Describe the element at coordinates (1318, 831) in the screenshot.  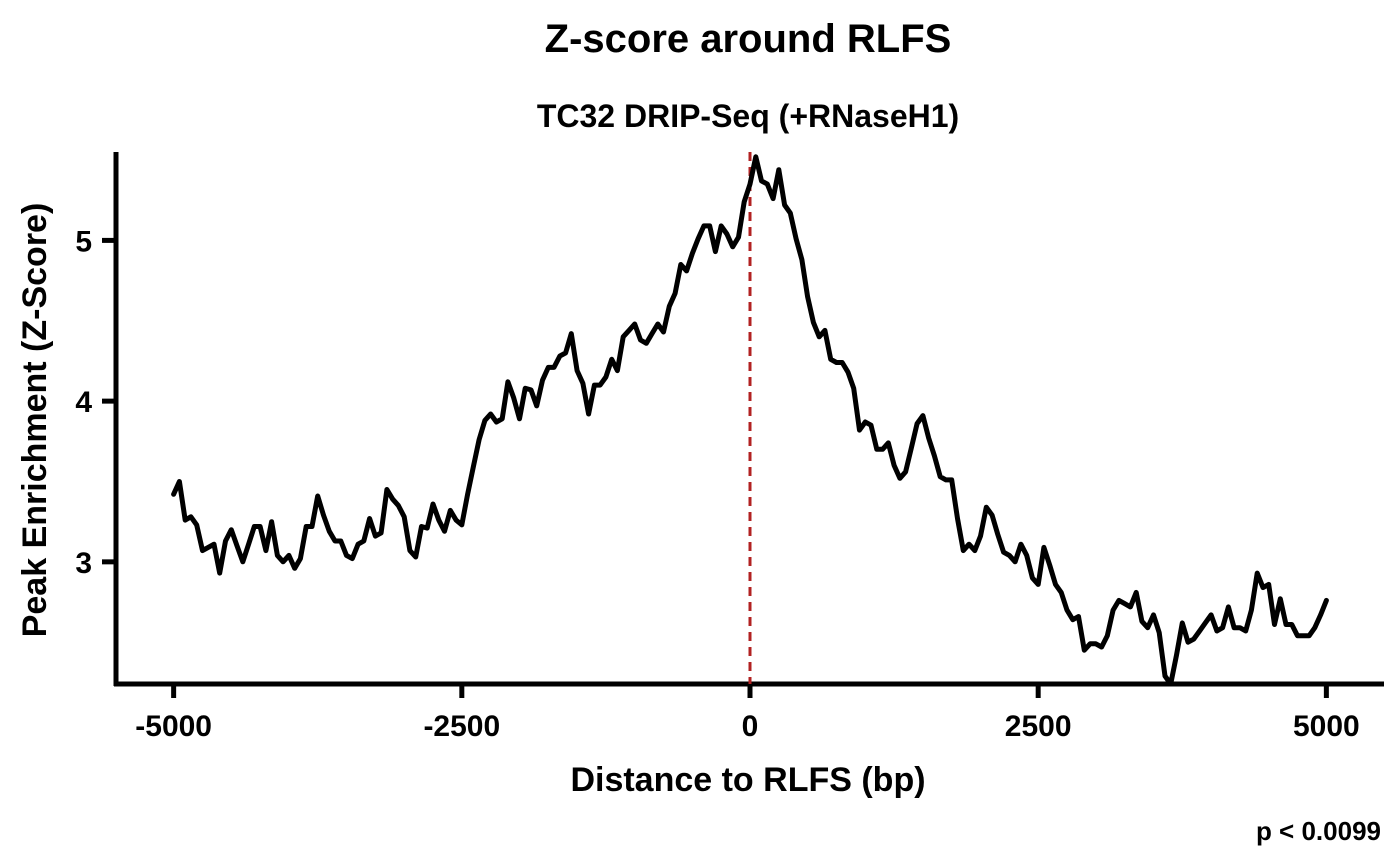
I see `p-value-annotation: p < 0.0099` at that location.